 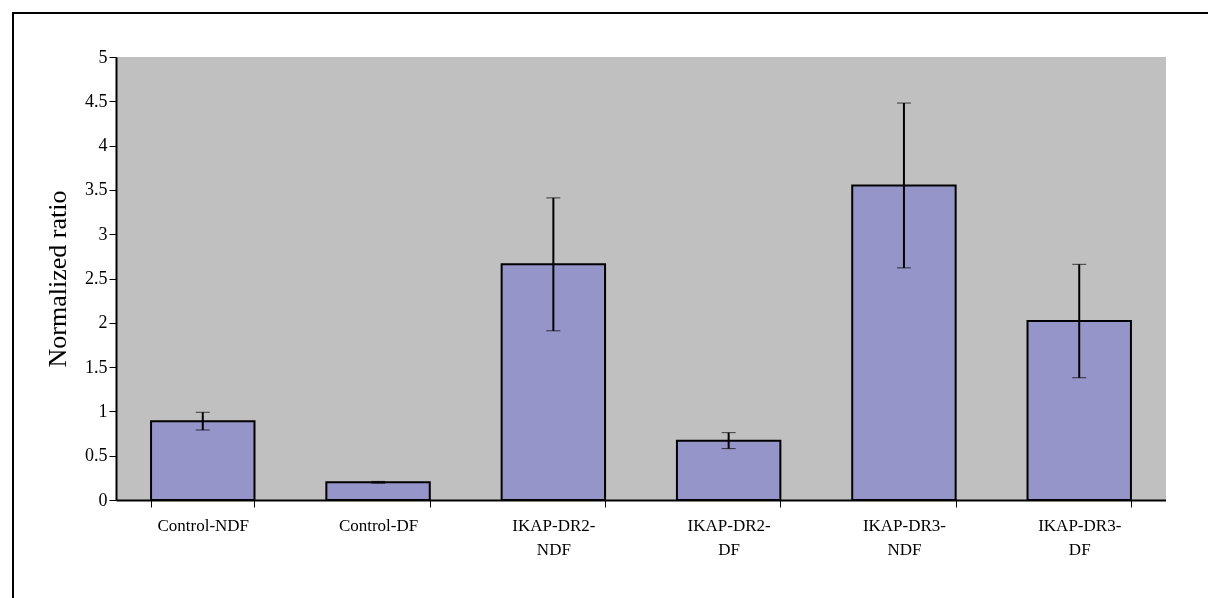 What do you see at coordinates (103, 322) in the screenshot?
I see `y-tick-label: 2` at bounding box center [103, 322].